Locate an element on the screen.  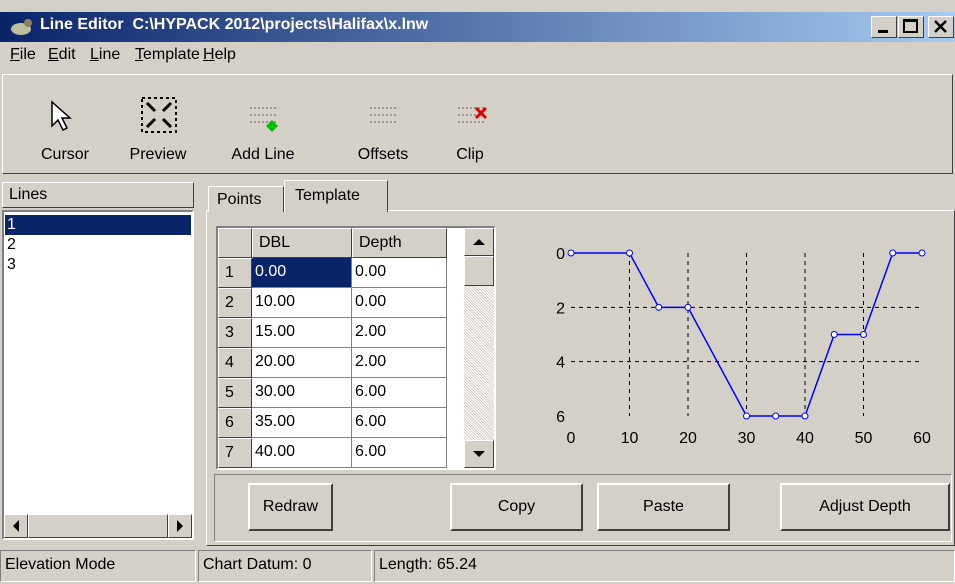
maximize-button is located at coordinates (911, 27).